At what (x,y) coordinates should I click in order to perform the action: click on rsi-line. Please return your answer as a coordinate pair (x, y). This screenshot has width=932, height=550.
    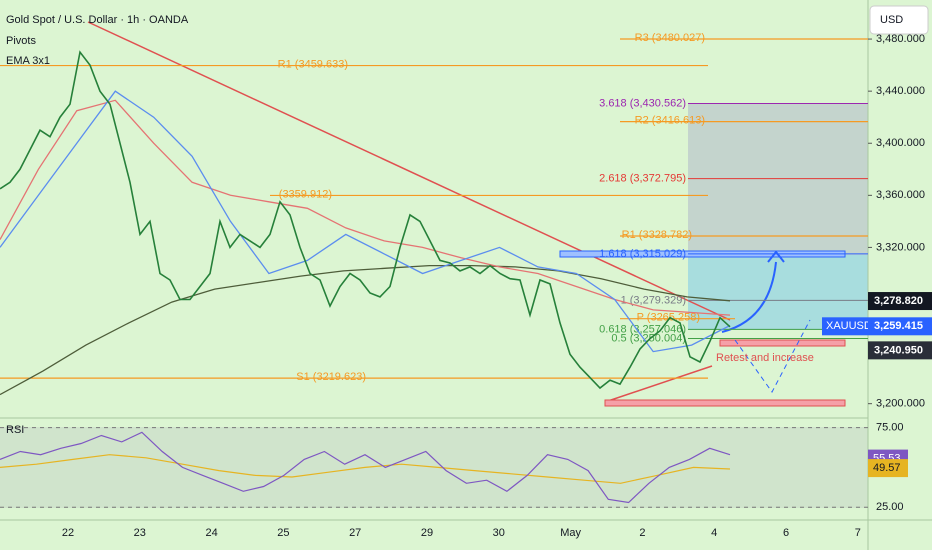
    Looking at the image, I should click on (365, 467).